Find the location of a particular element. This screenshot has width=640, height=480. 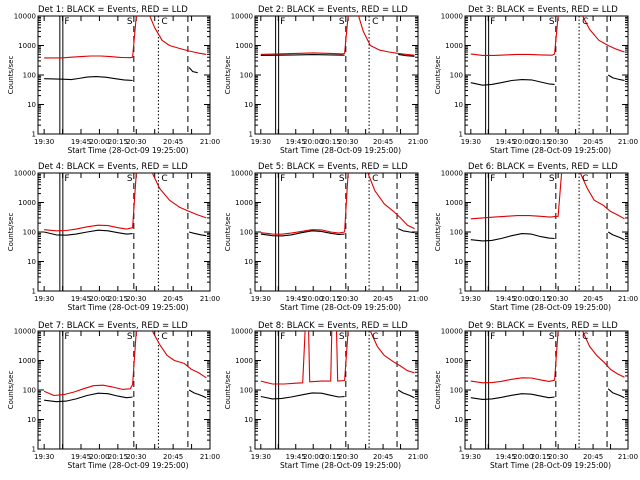

panel-title: Det 5: BLACK = Events, RED = LLD is located at coordinates (333, 167).